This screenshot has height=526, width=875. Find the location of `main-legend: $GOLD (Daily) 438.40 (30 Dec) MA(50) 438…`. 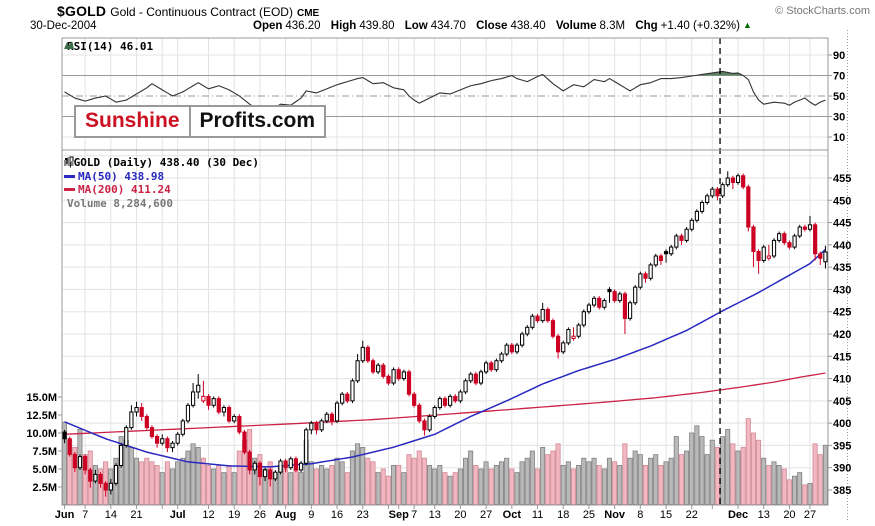

main-legend: $GOLD (Daily) 438.40 (30 Dec) MA(50) 438… is located at coordinates (161, 183).